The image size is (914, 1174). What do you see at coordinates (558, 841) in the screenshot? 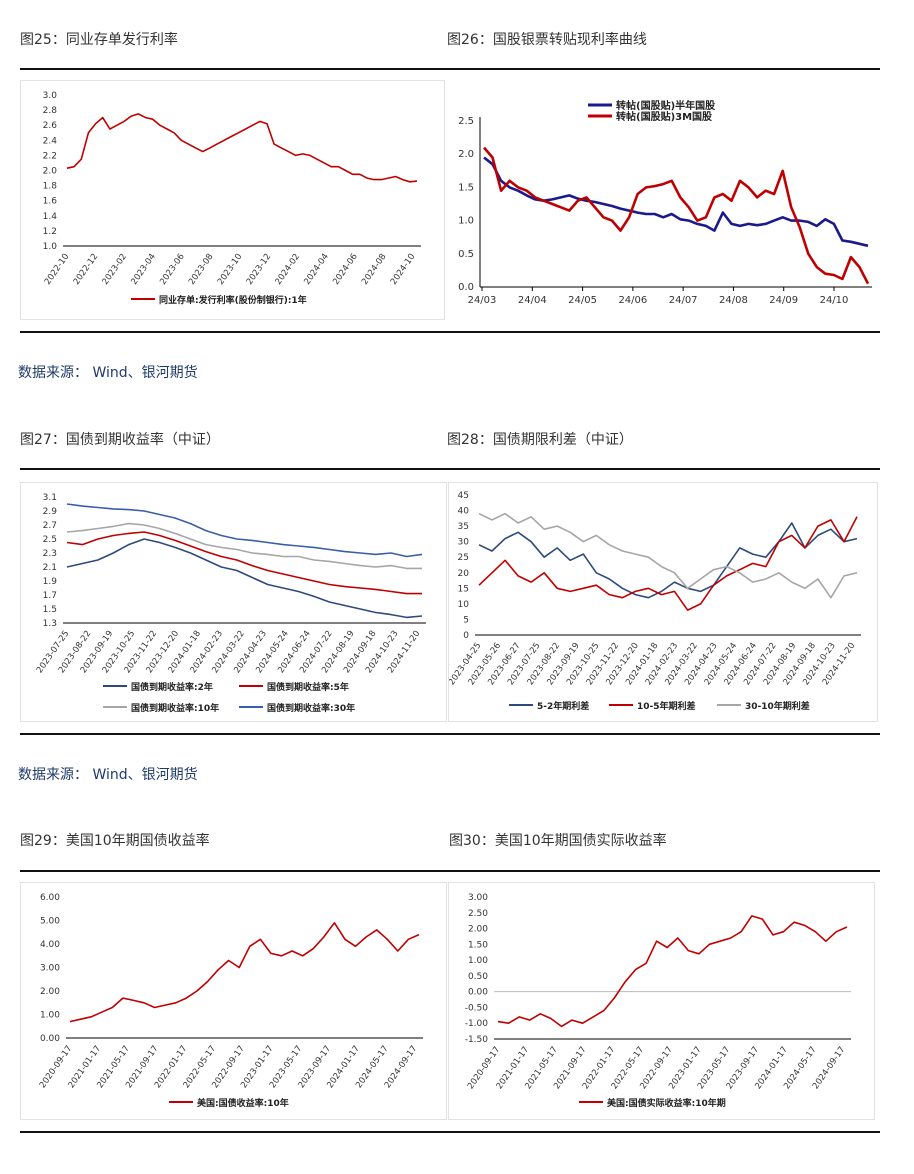
I see `fig30-caption: 图30：美国10年期国债实际收益率` at bounding box center [558, 841].